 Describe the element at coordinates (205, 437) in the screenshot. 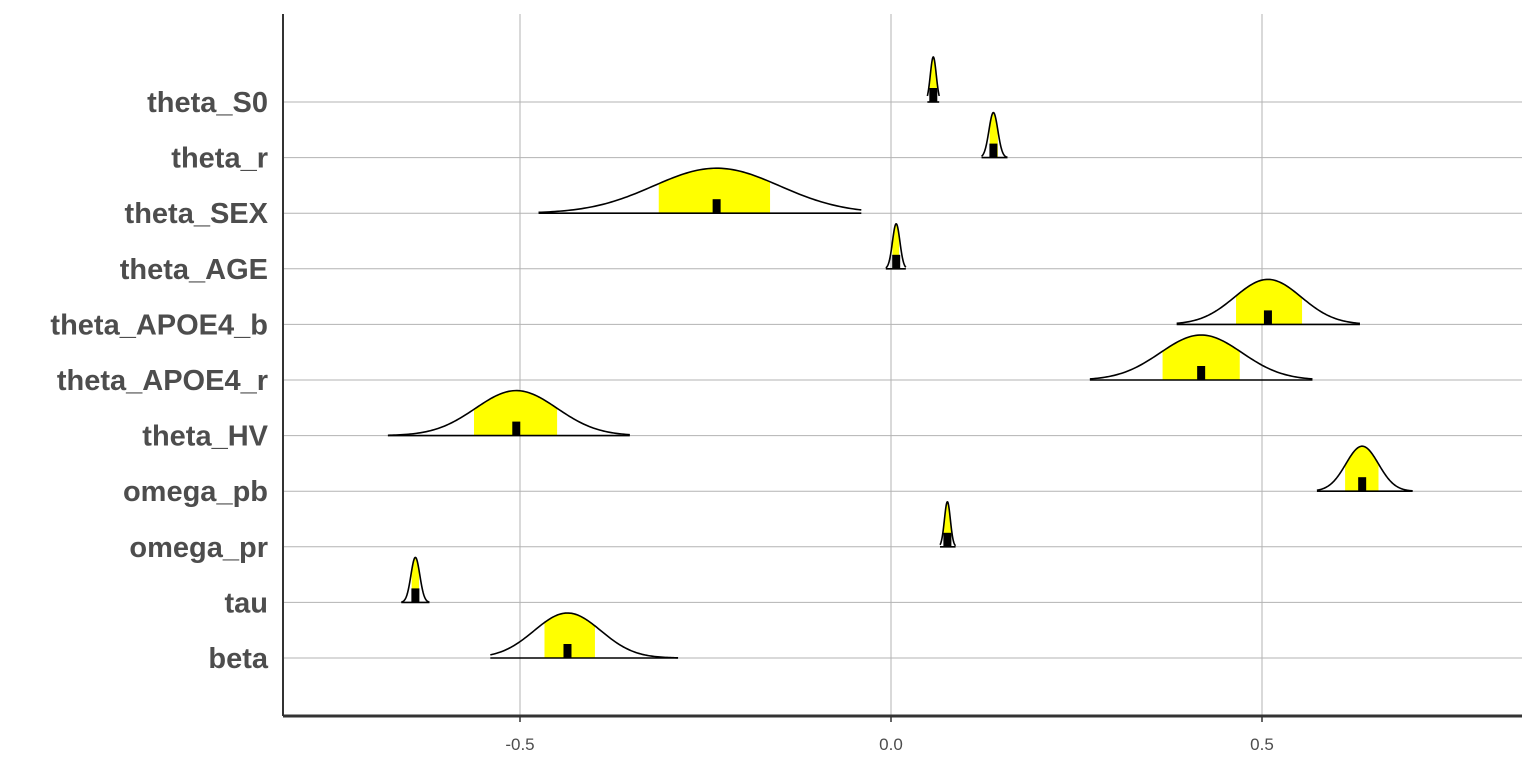

I see `y-label-theta_HV: theta_HV` at that location.